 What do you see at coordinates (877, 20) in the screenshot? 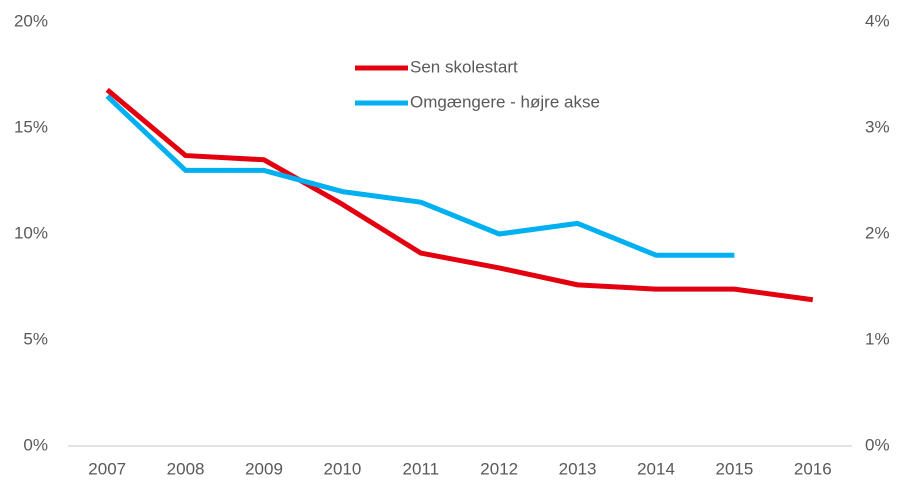
I see `y2-tick-label: 4%` at bounding box center [877, 20].